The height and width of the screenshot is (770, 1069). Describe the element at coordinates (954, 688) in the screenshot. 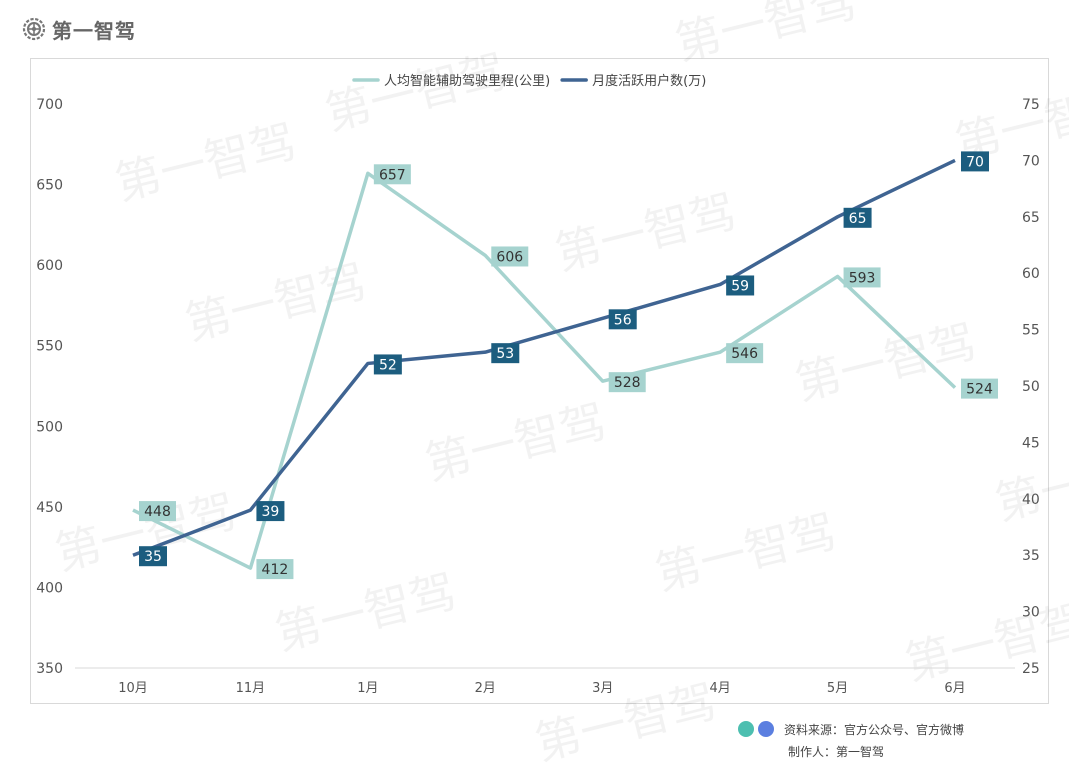

I see `x-tick-label: 6月` at that location.